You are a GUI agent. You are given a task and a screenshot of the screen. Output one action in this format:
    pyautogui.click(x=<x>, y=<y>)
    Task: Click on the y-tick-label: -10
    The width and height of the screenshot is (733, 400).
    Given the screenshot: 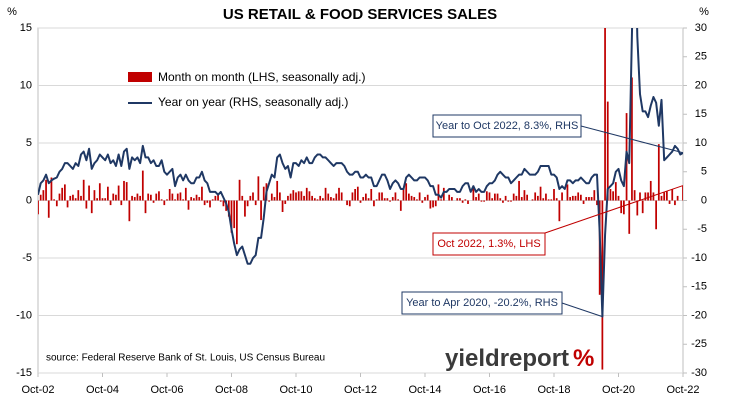 What is the action you would take?
    pyautogui.click(x=24, y=315)
    